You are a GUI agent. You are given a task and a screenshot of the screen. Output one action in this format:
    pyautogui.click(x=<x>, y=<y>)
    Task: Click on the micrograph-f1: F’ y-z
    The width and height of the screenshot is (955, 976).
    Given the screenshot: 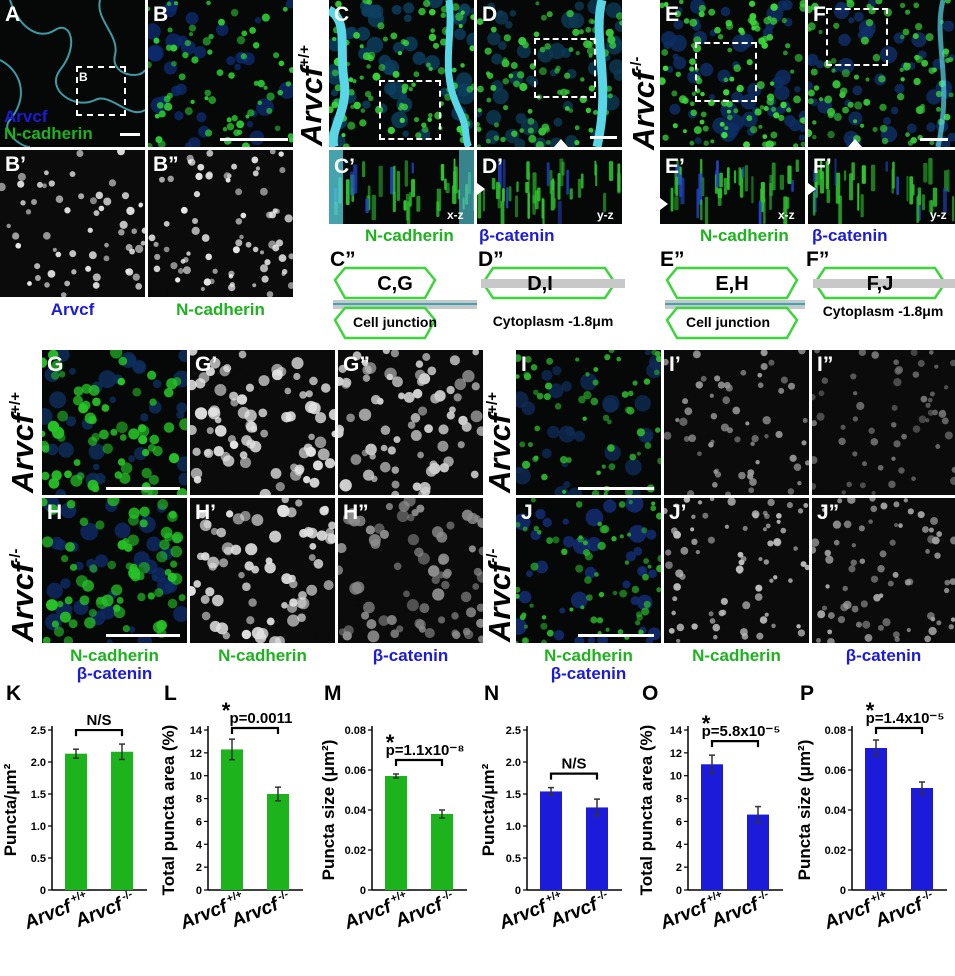 What is the action you would take?
    pyautogui.click(x=881, y=187)
    